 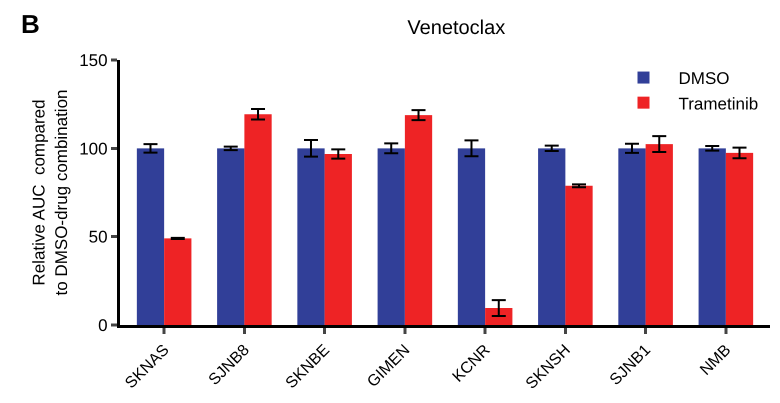 I want to click on chart-title: Venetoclax, so click(x=456, y=28).